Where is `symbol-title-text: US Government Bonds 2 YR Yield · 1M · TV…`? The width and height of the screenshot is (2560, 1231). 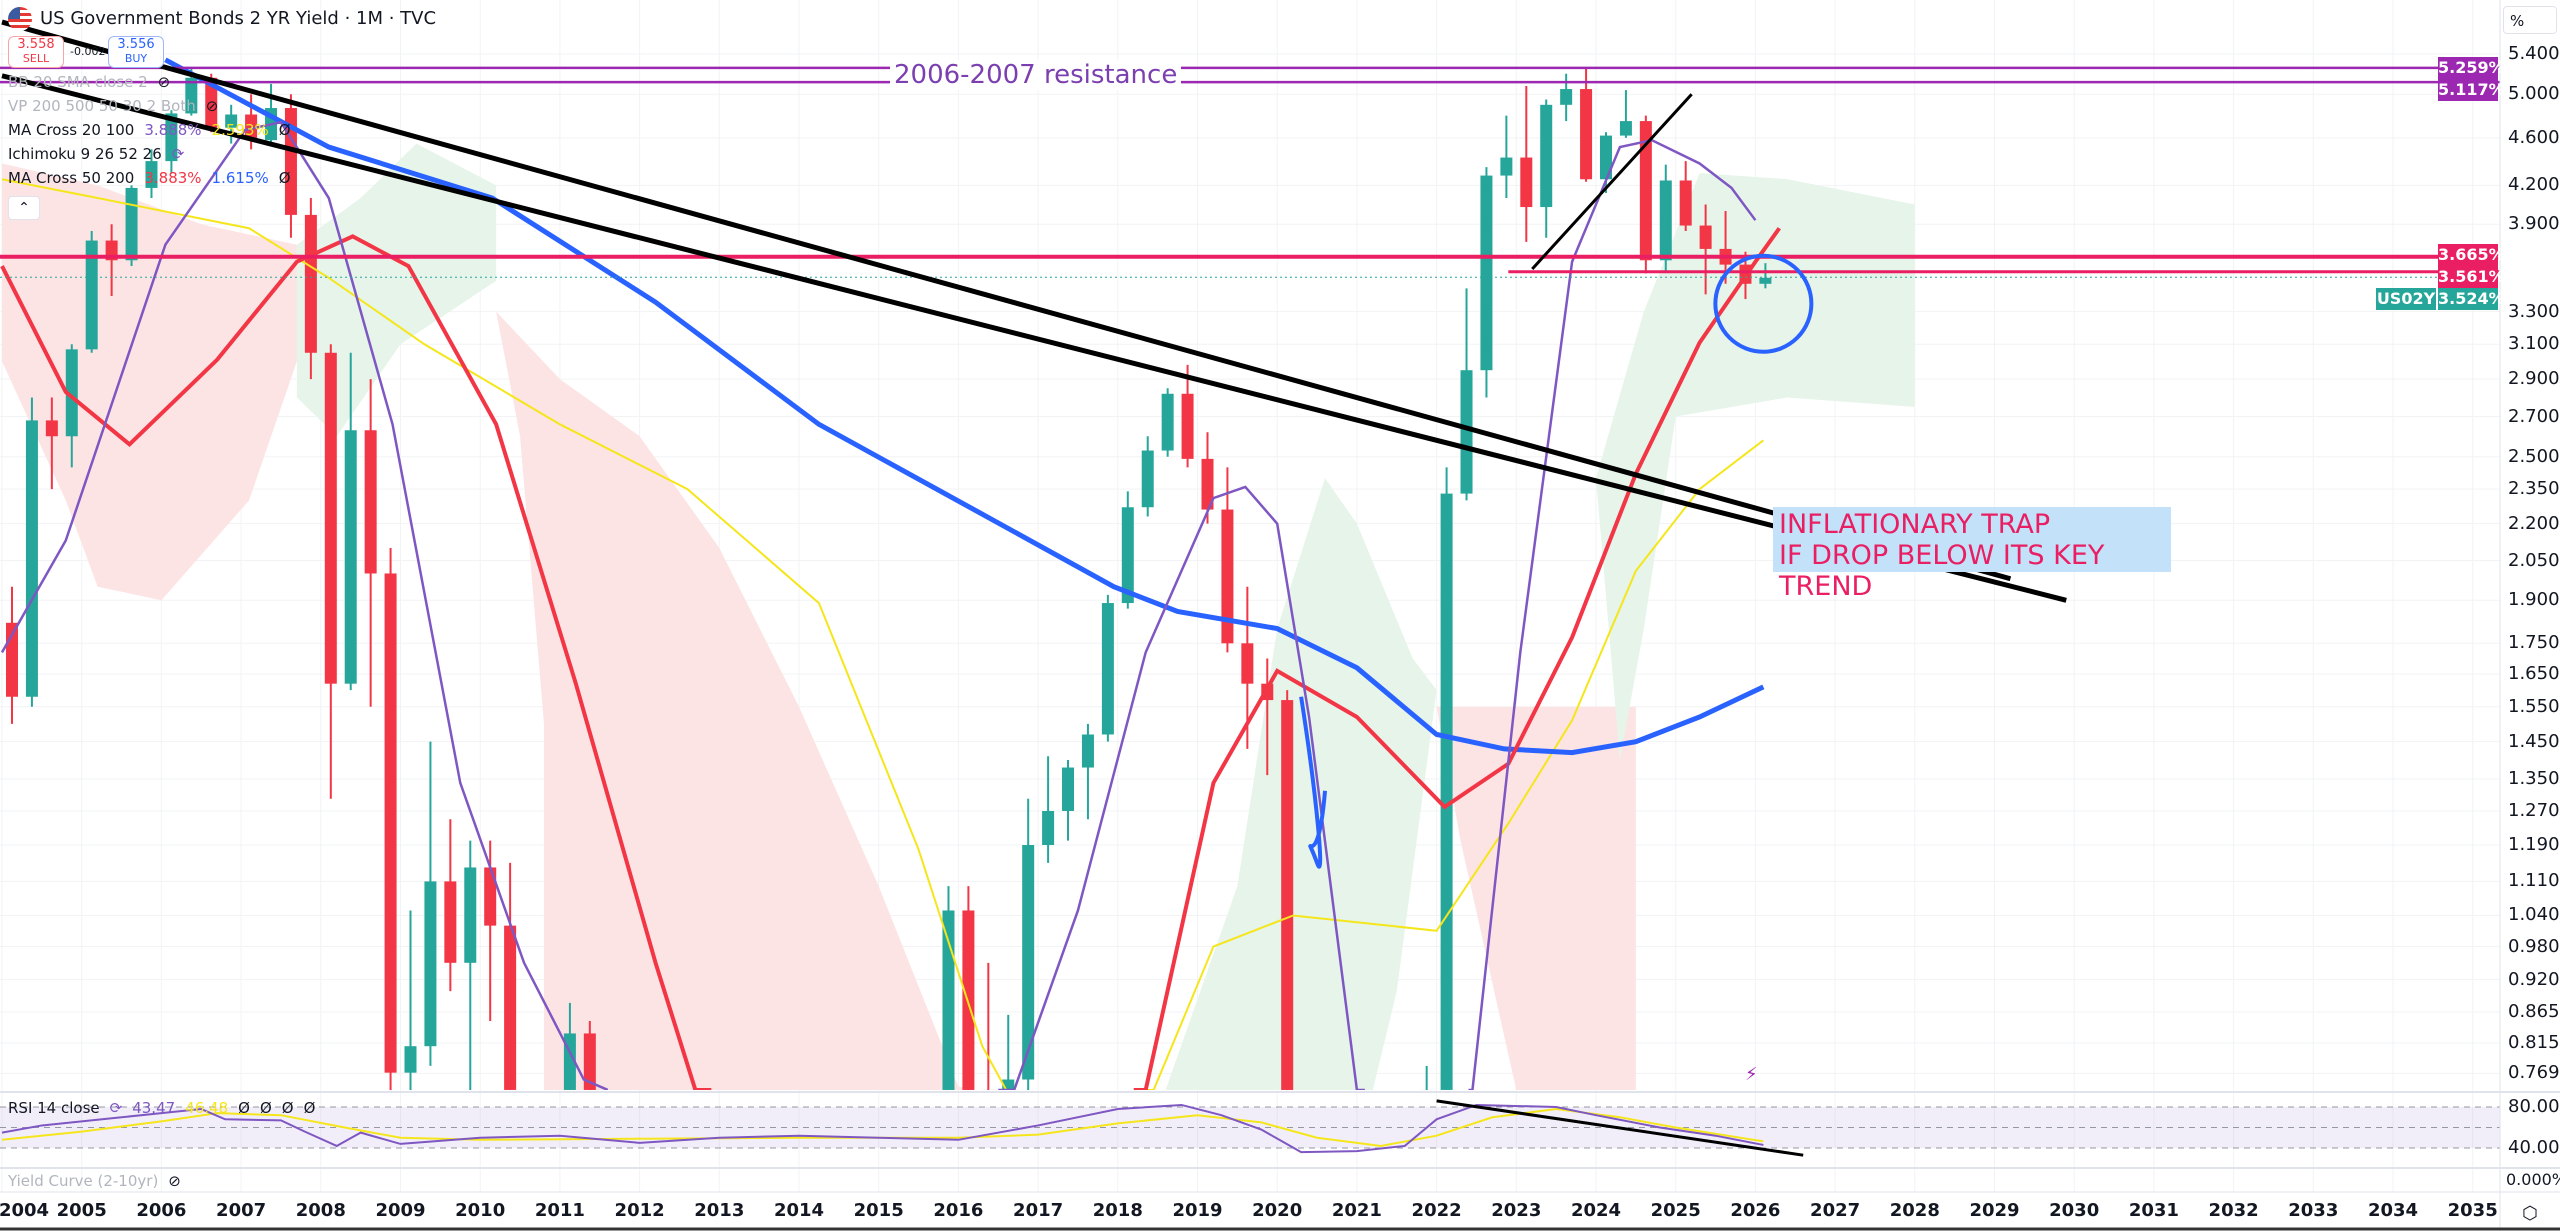 symbol-title-text: US Government Bonds 2 YR Yield · 1M · TV… is located at coordinates (238, 18).